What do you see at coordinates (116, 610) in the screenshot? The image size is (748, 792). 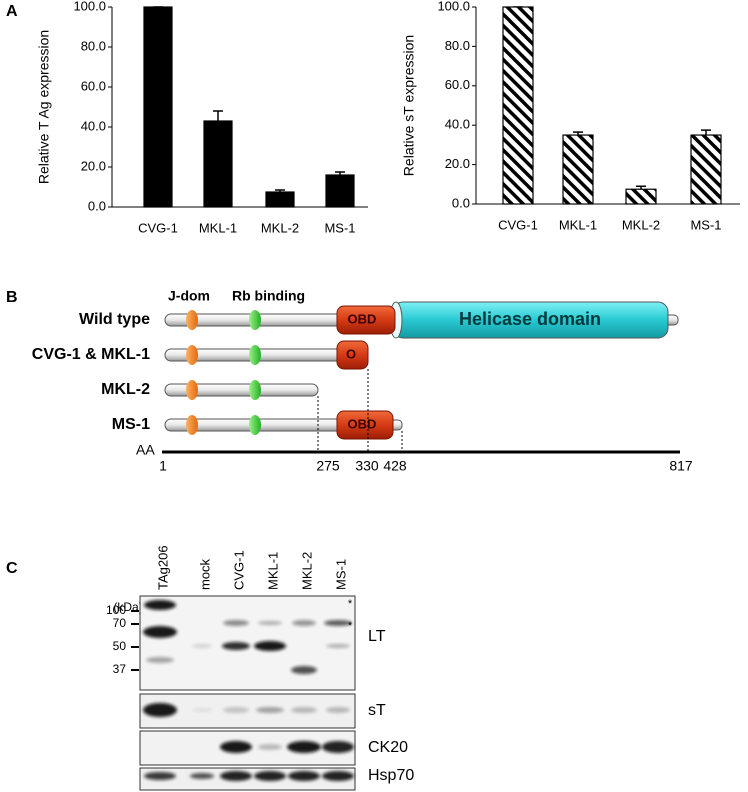 I see `mw-marker: 100` at bounding box center [116, 610].